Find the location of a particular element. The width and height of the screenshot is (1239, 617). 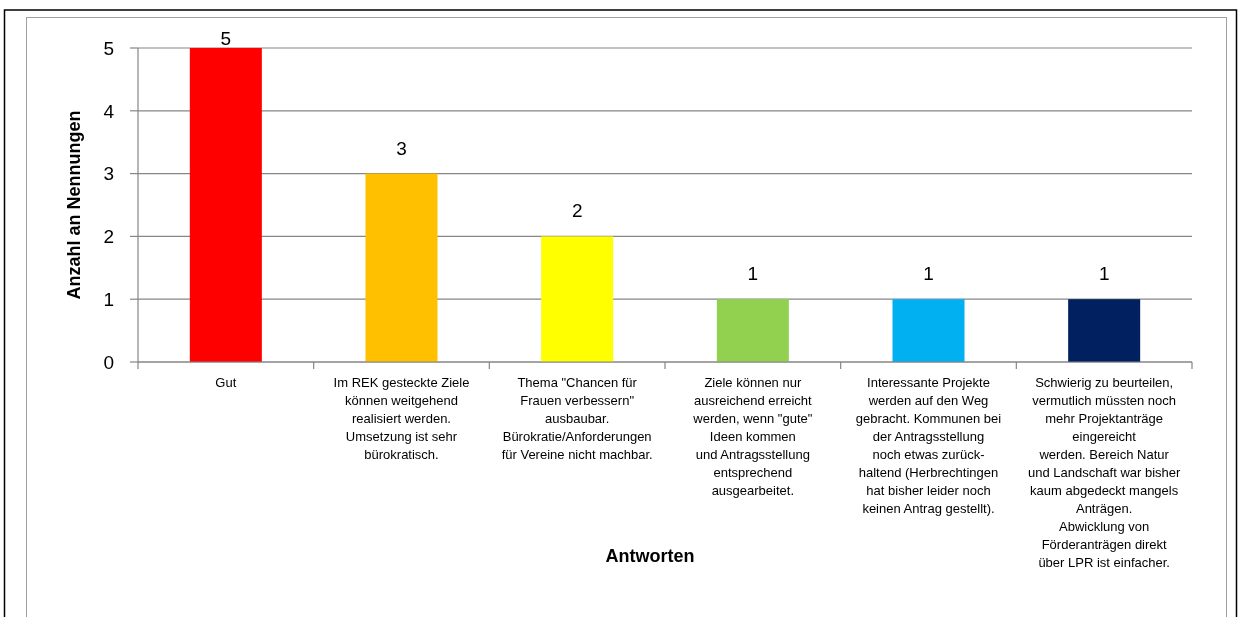

data-label: 5 is located at coordinates (226, 38).